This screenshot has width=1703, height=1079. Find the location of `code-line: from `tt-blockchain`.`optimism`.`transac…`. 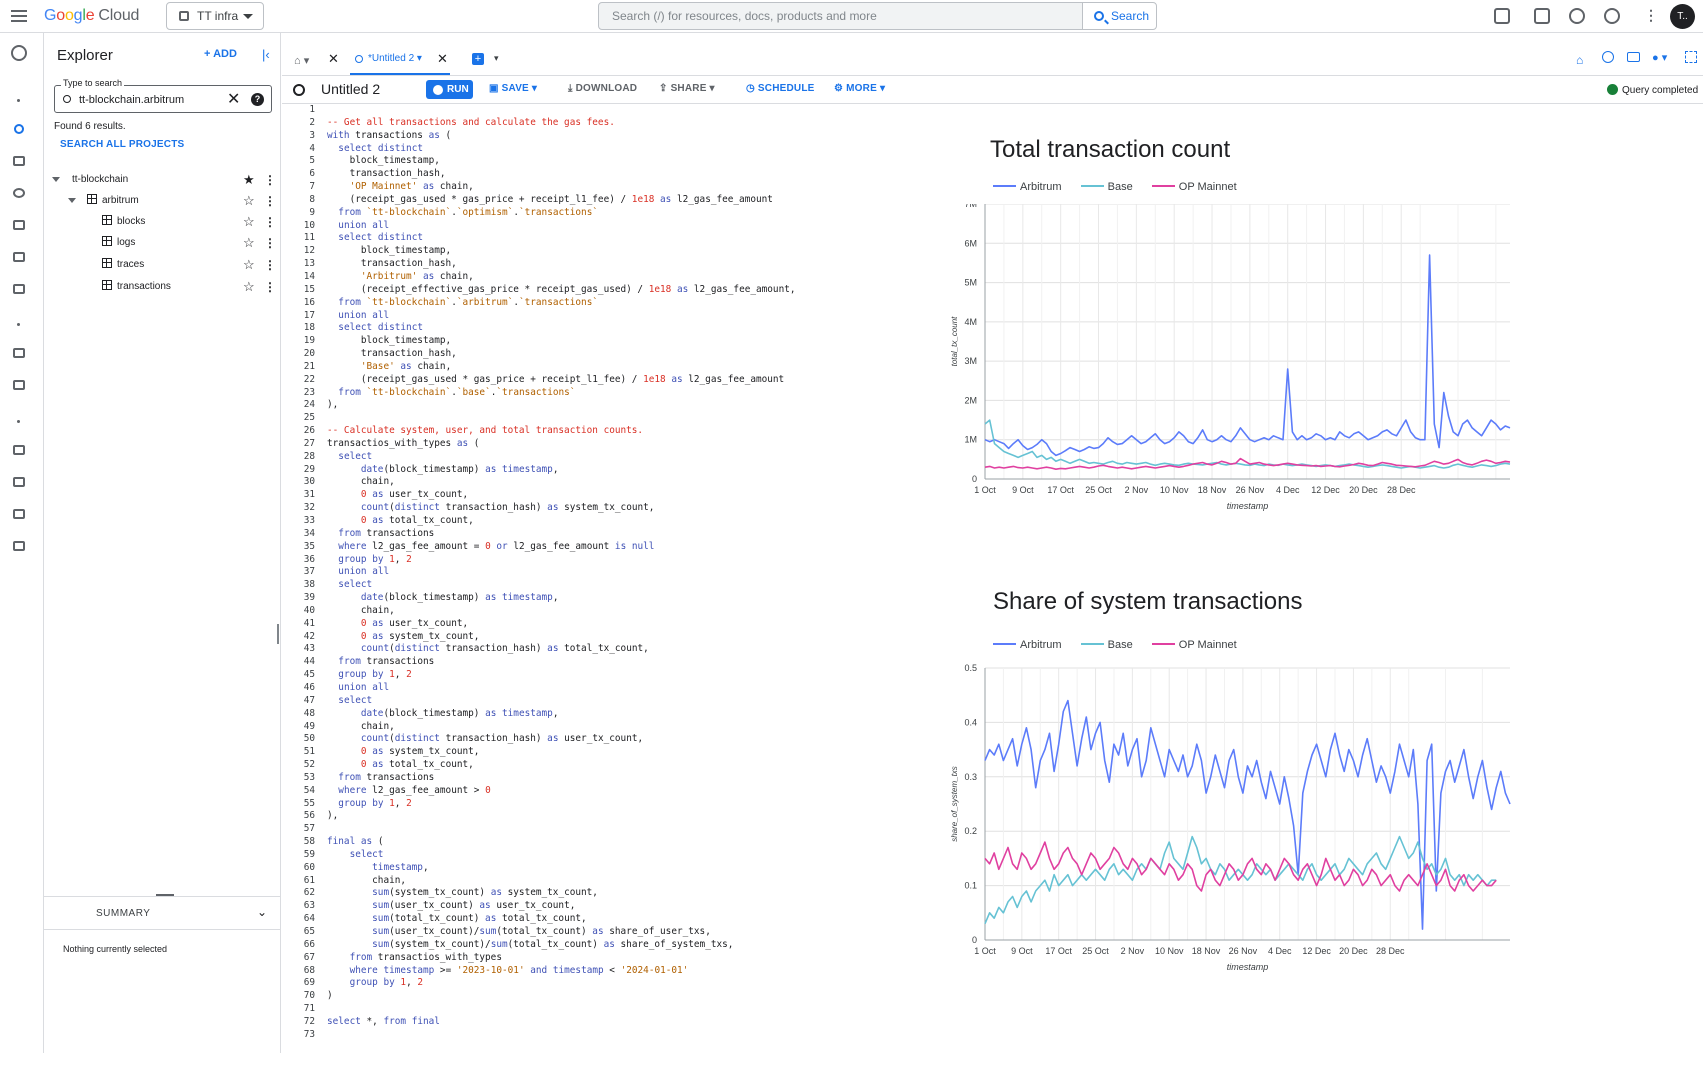

code-line: from `tt-blockchain`.`optimism`.`transac… is located at coordinates (468, 212).